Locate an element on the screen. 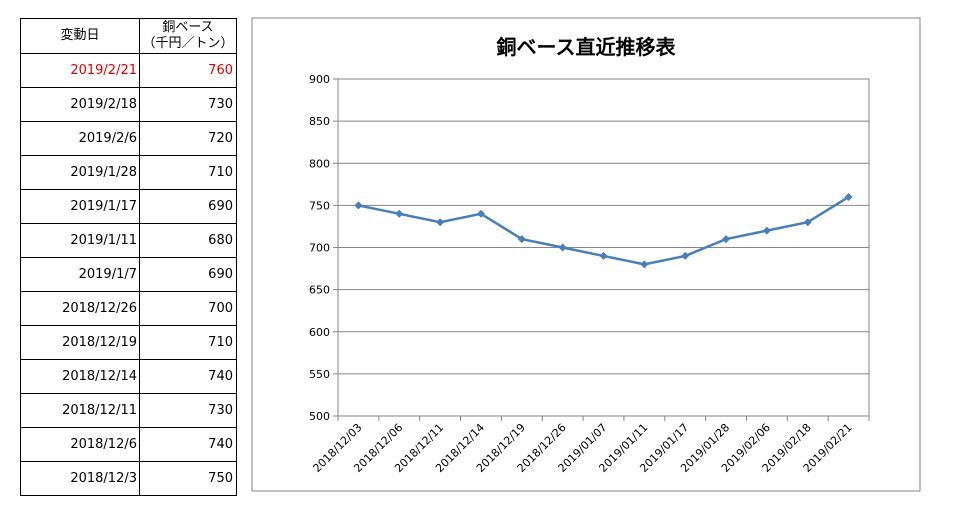  y-axis: 500 550 600 650 700 750 800 850 900 is located at coordinates (319, 248).